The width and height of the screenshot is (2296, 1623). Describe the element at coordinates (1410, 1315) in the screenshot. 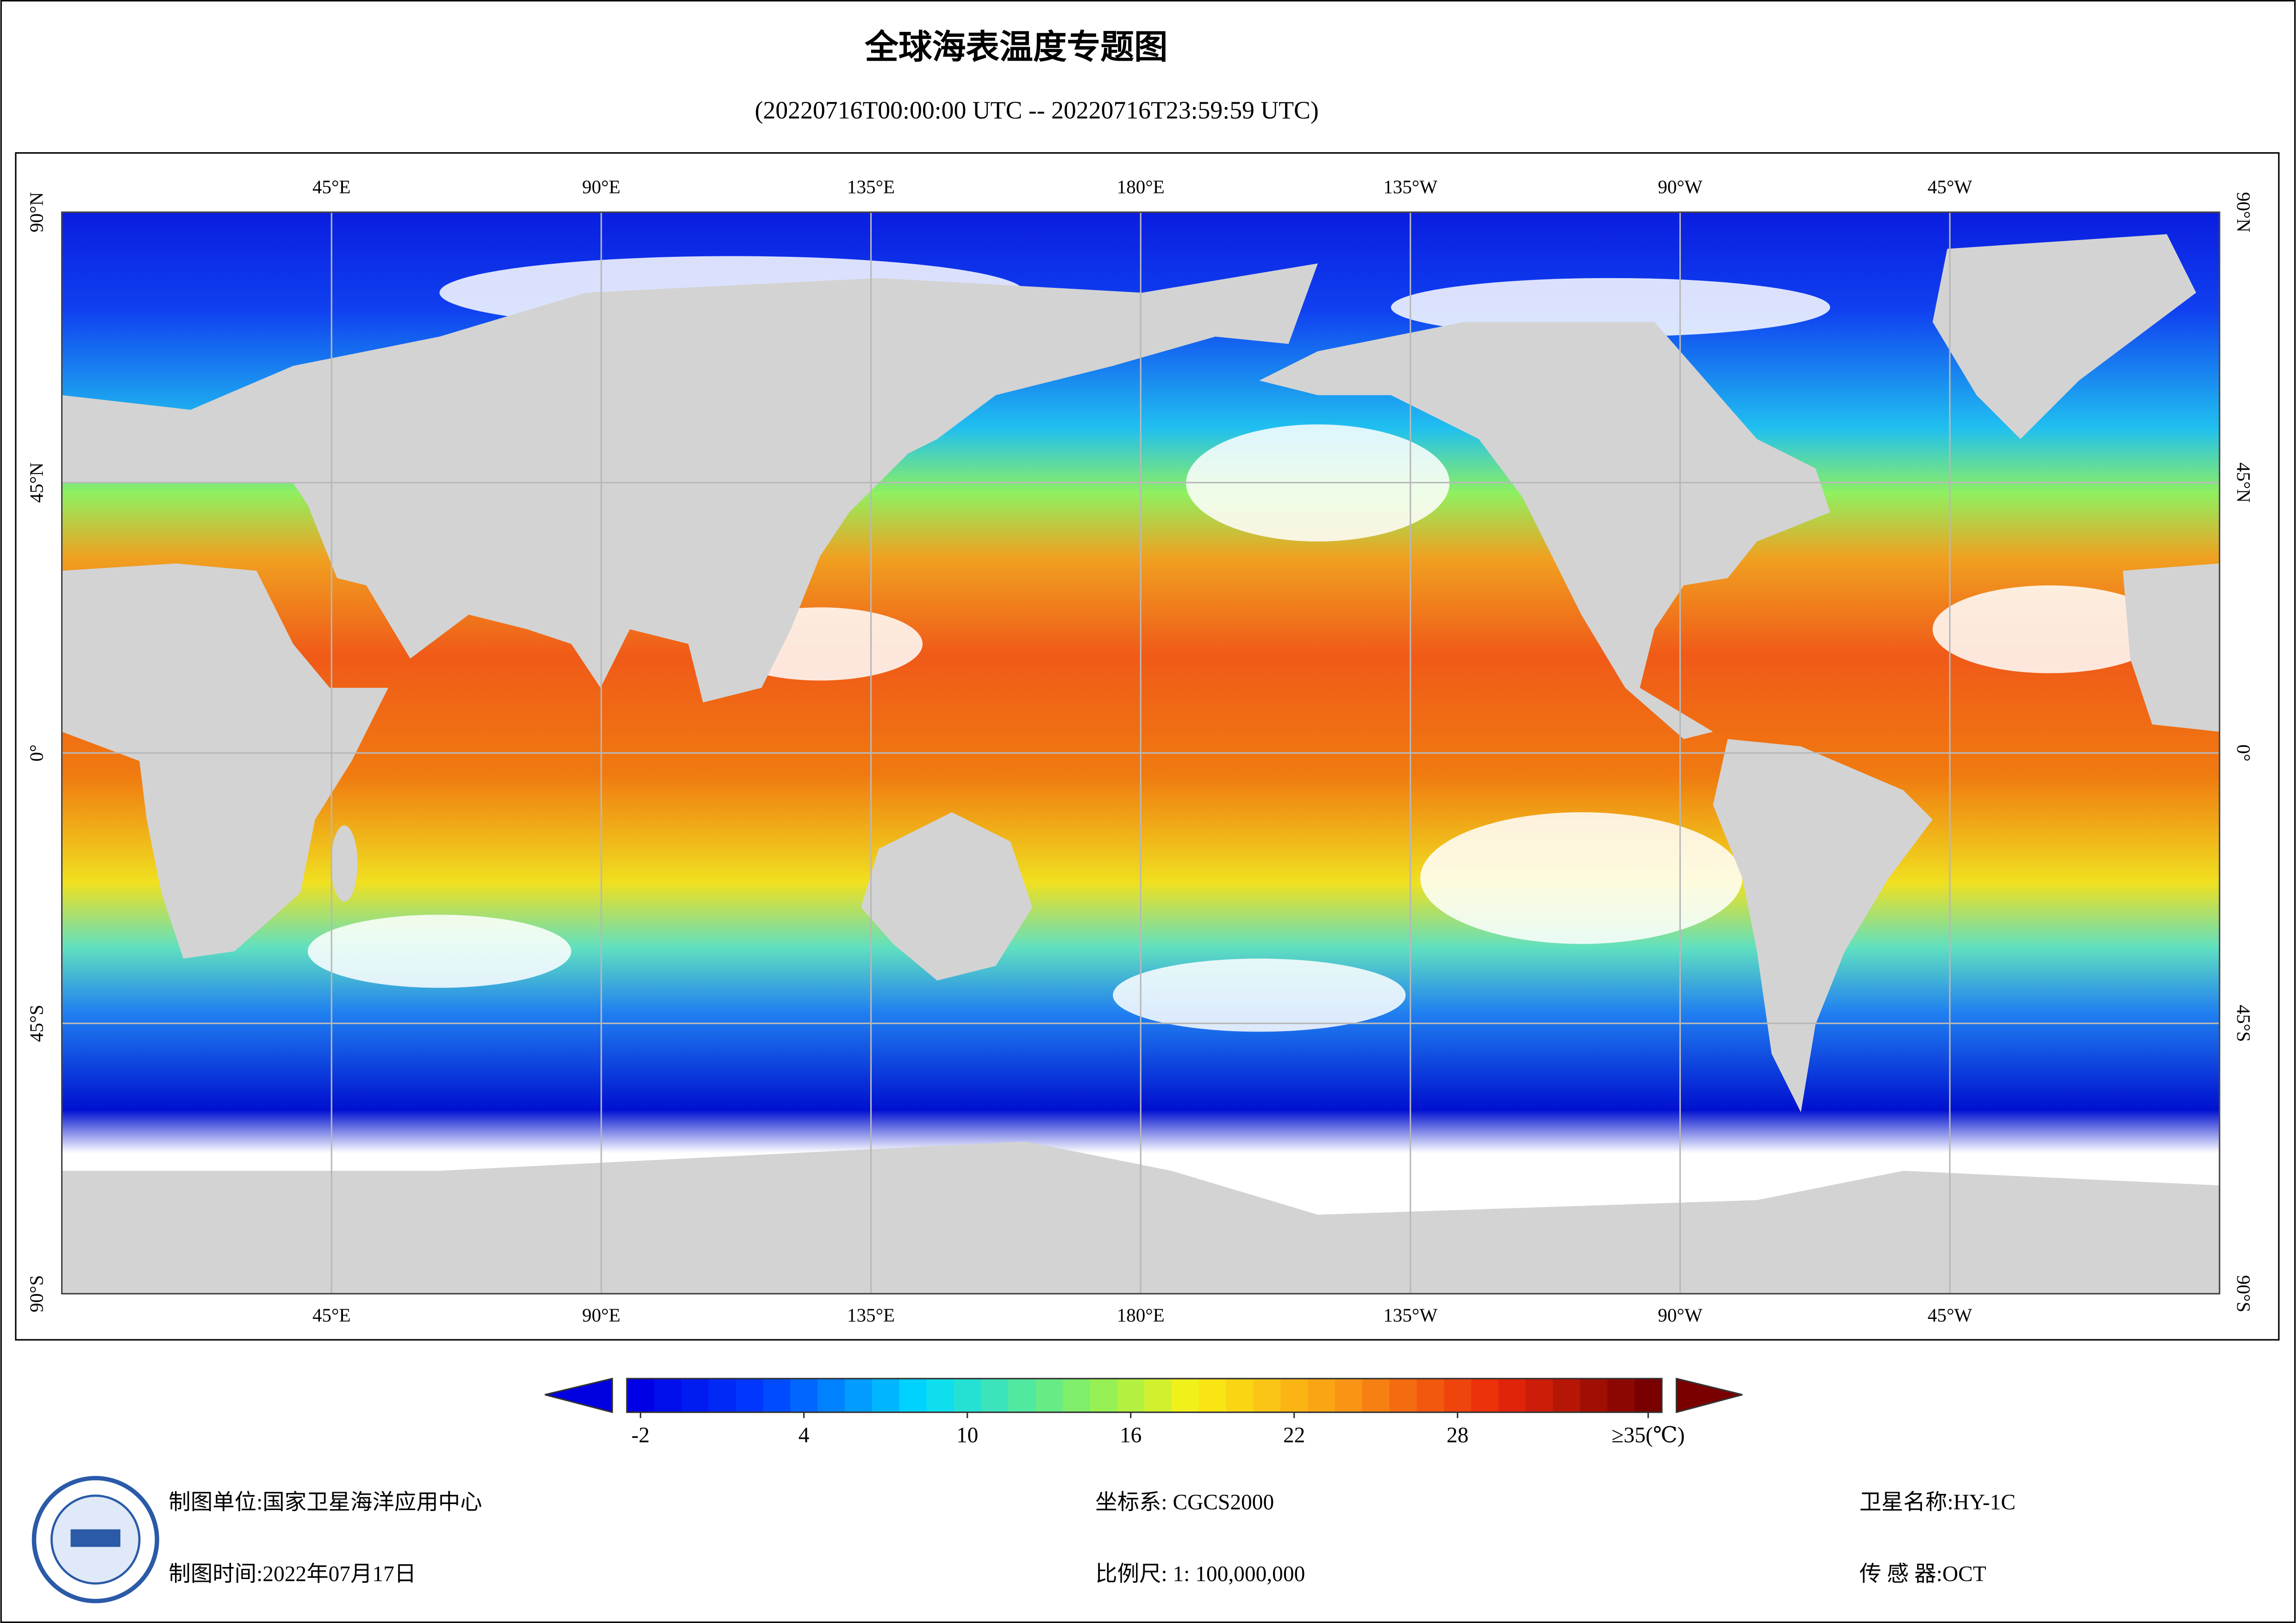

I see `lon-label-bottom: 135°W` at that location.